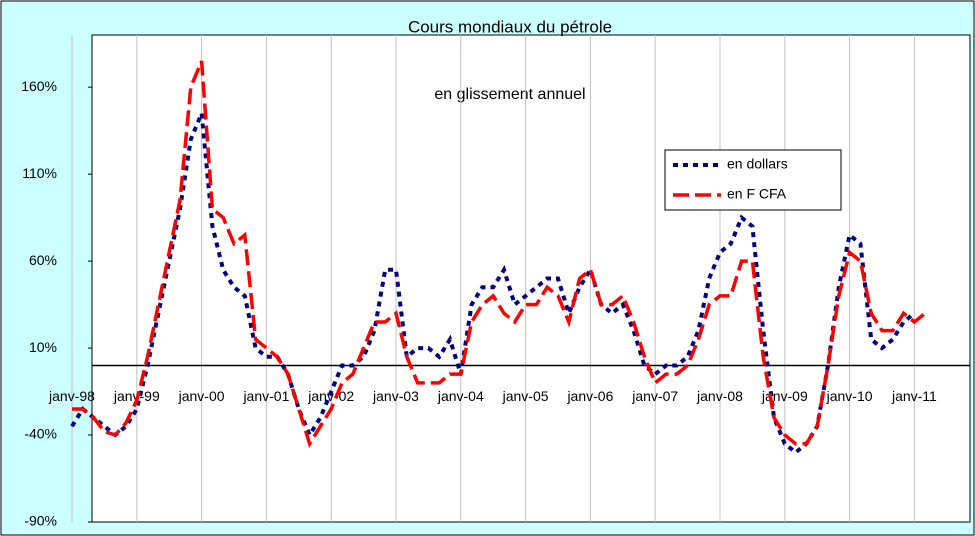 The width and height of the screenshot is (975, 536). What do you see at coordinates (525, 396) in the screenshot?
I see `x-tick-label: janv-05` at bounding box center [525, 396].